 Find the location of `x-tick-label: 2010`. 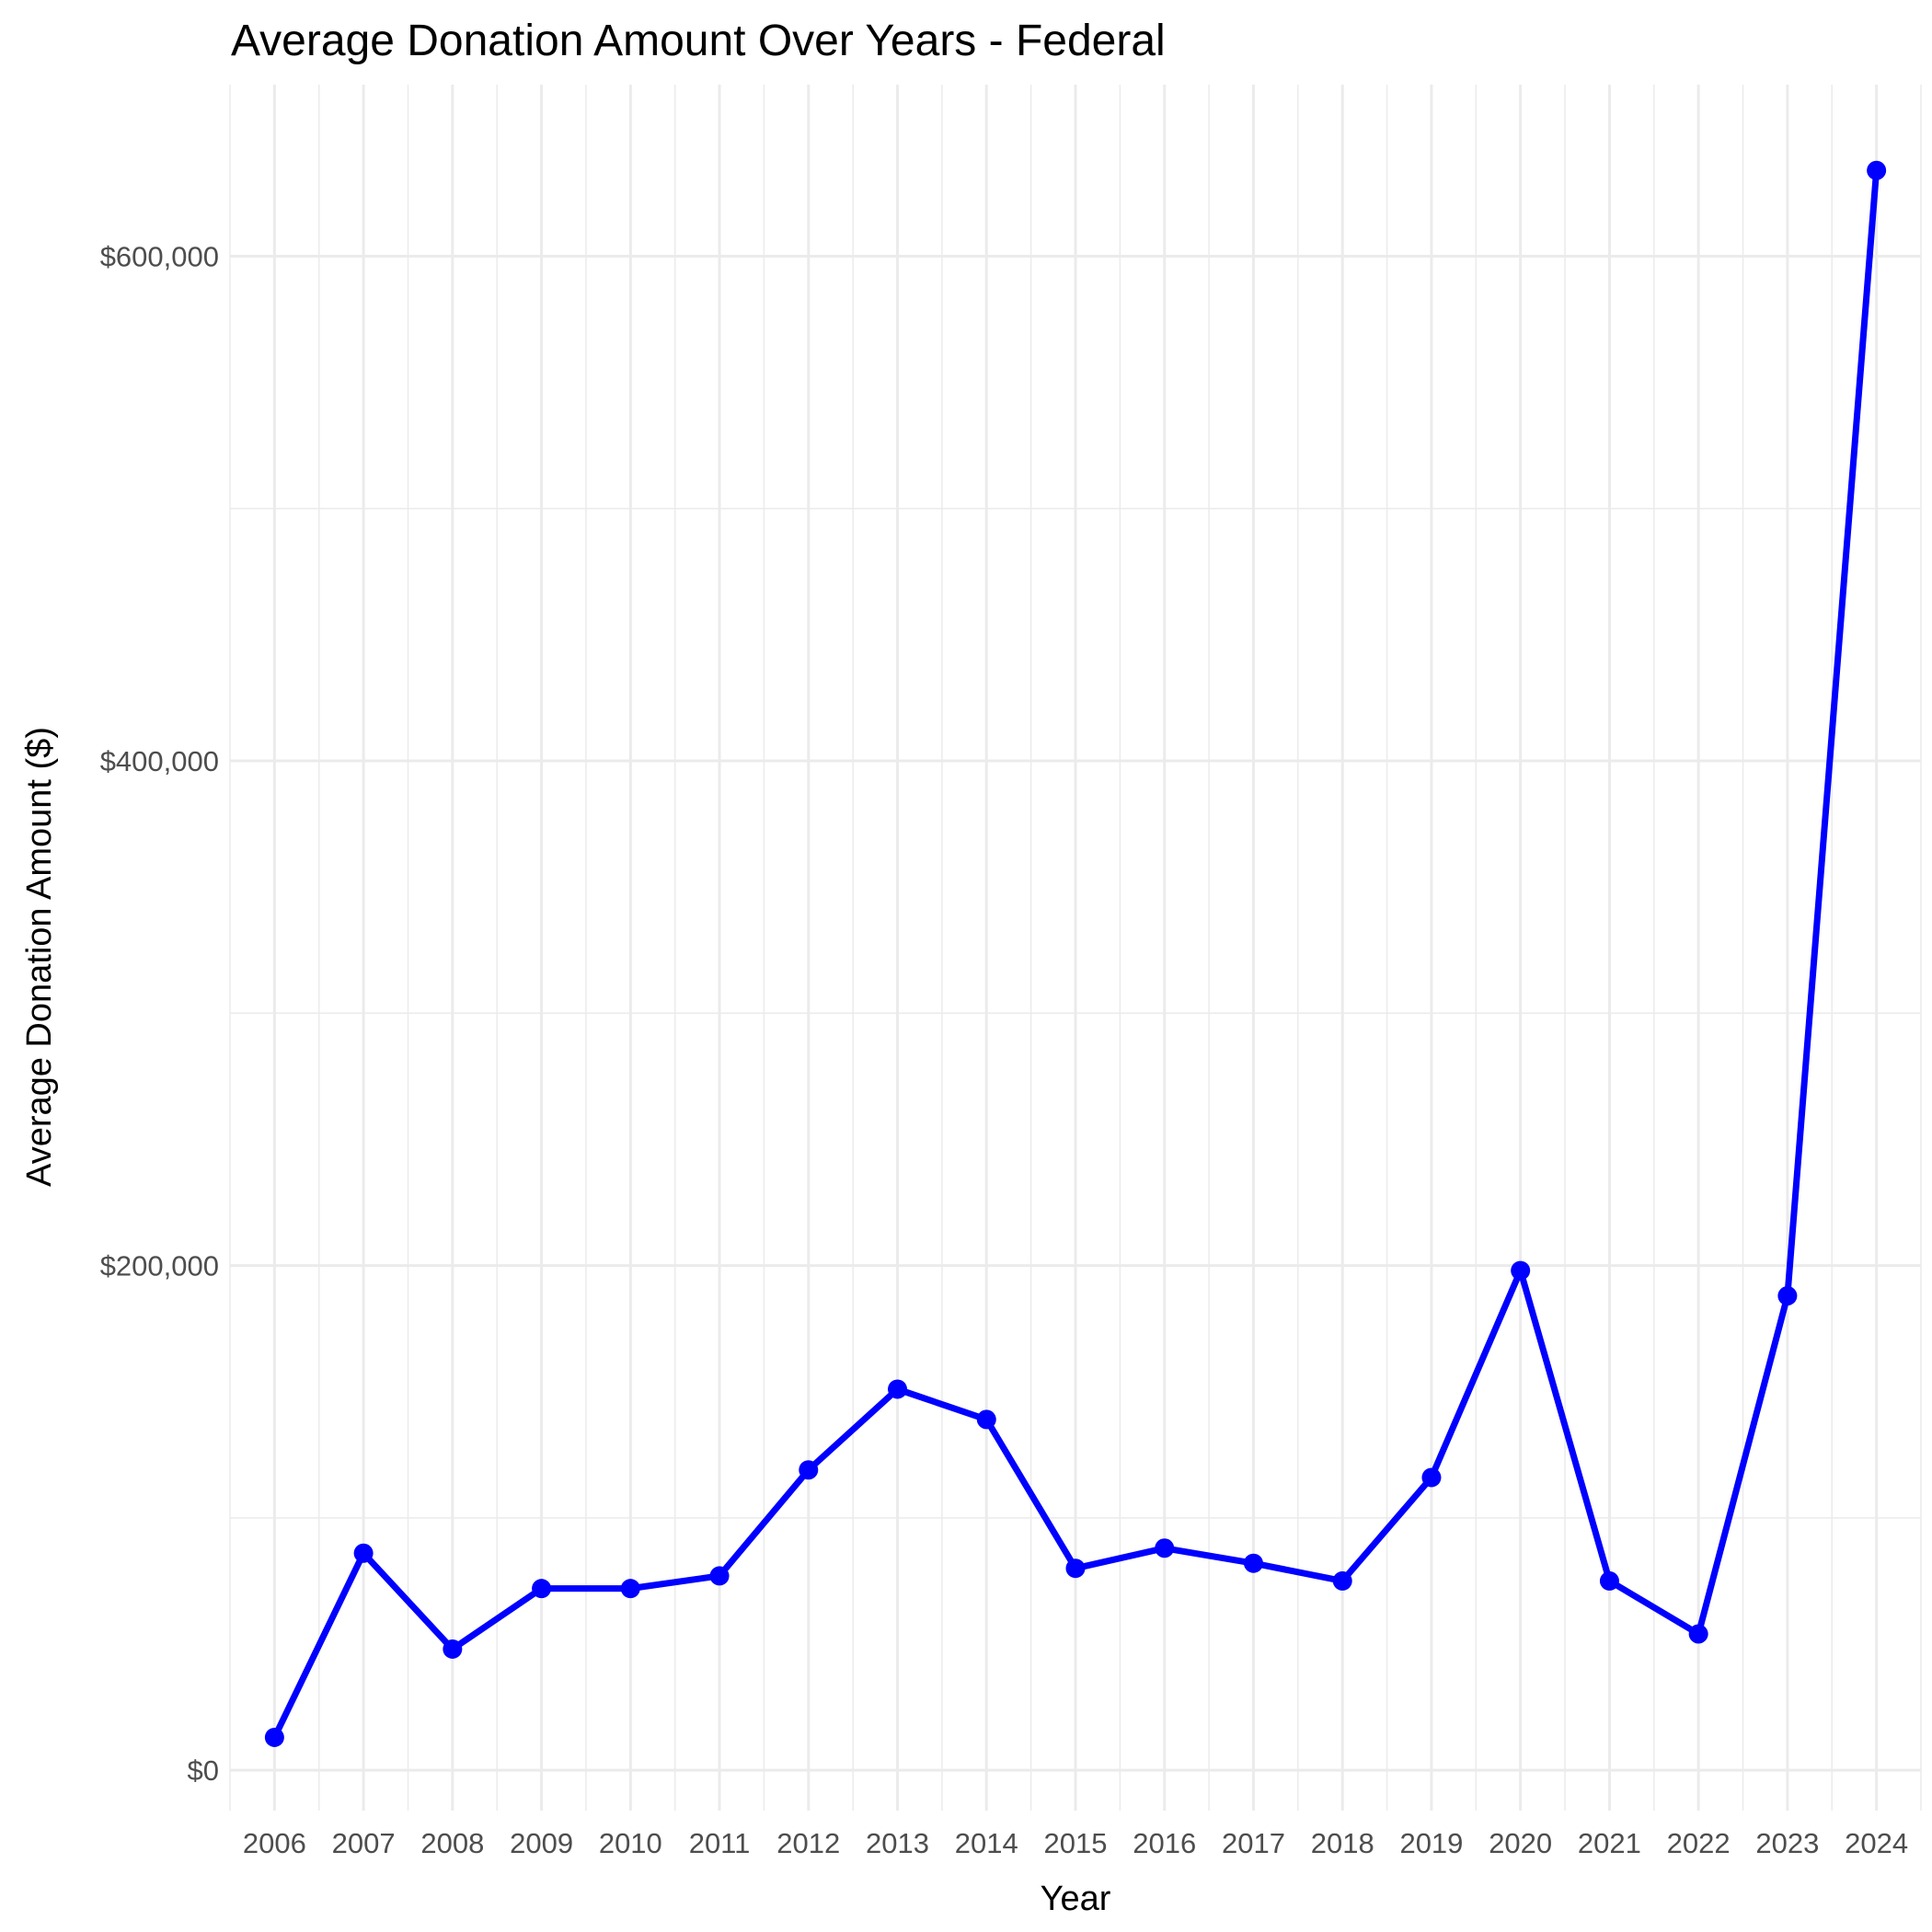

x-tick-label: 2010 is located at coordinates (630, 1843).